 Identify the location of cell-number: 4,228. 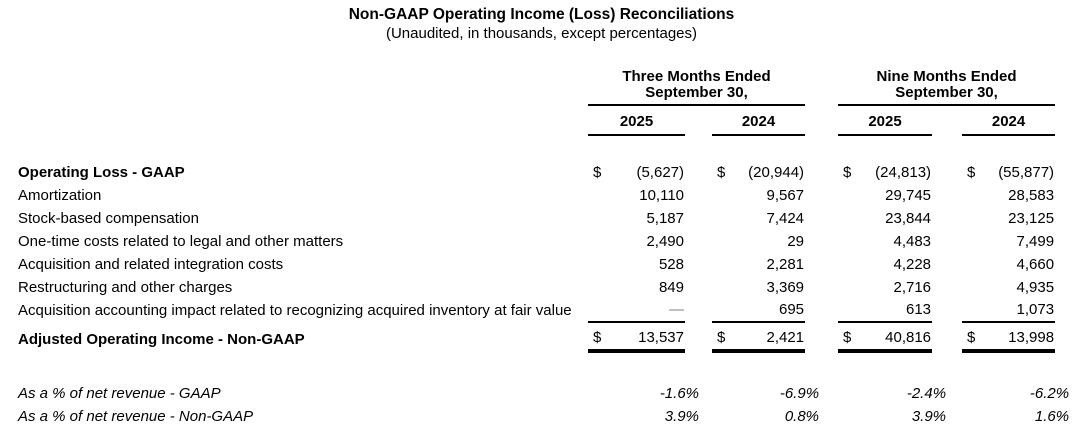
(912, 264).